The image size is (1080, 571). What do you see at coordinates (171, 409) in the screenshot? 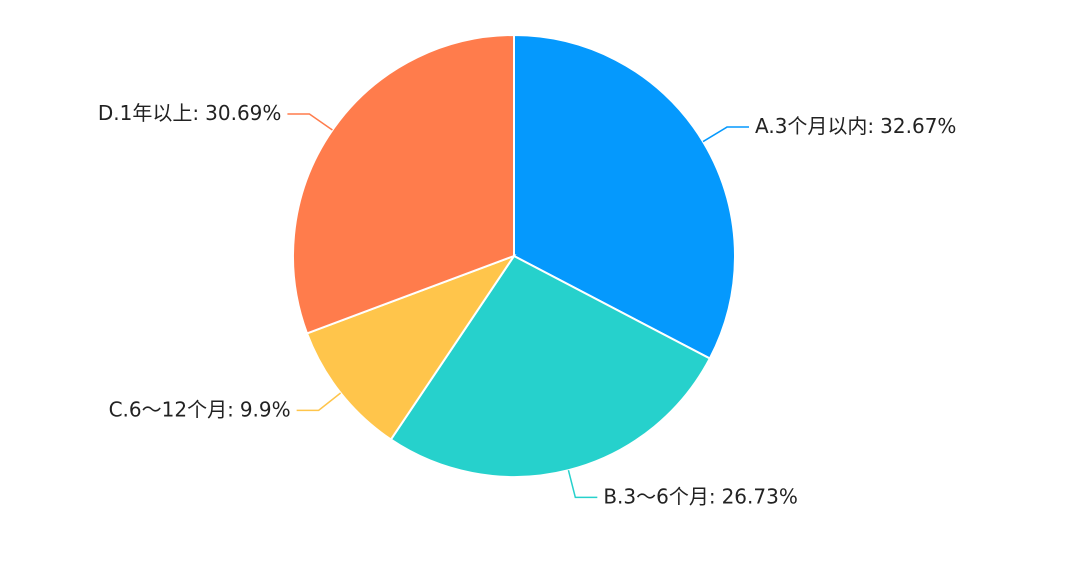
I see `category-label: C.6～12个月:` at bounding box center [171, 409].